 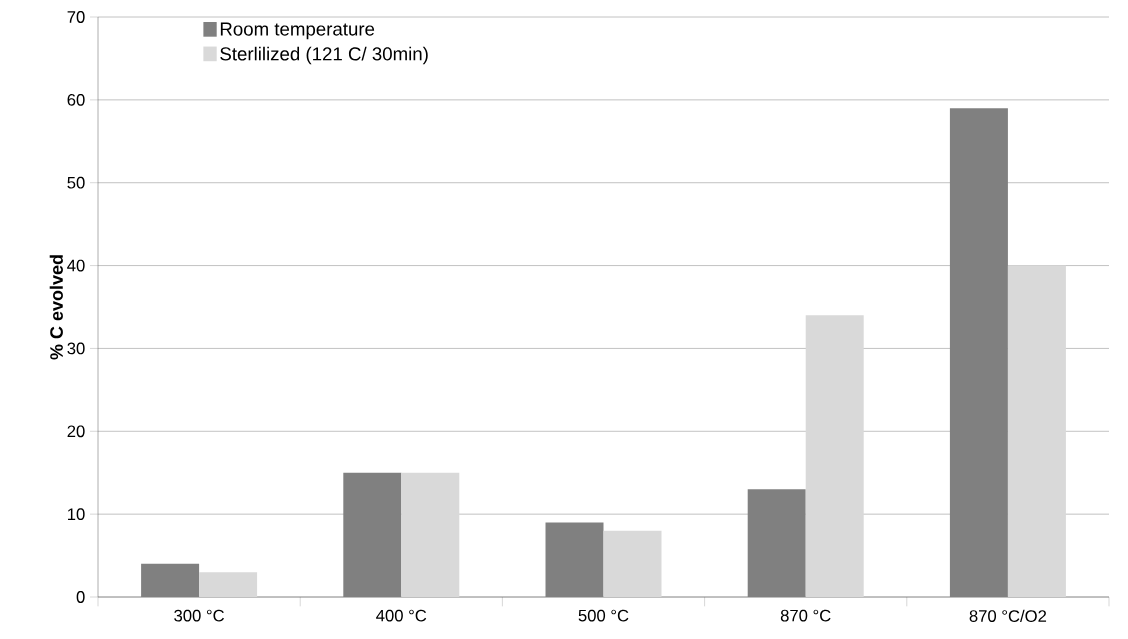 What do you see at coordinates (76, 182) in the screenshot?
I see `y-tick-label: 50` at bounding box center [76, 182].